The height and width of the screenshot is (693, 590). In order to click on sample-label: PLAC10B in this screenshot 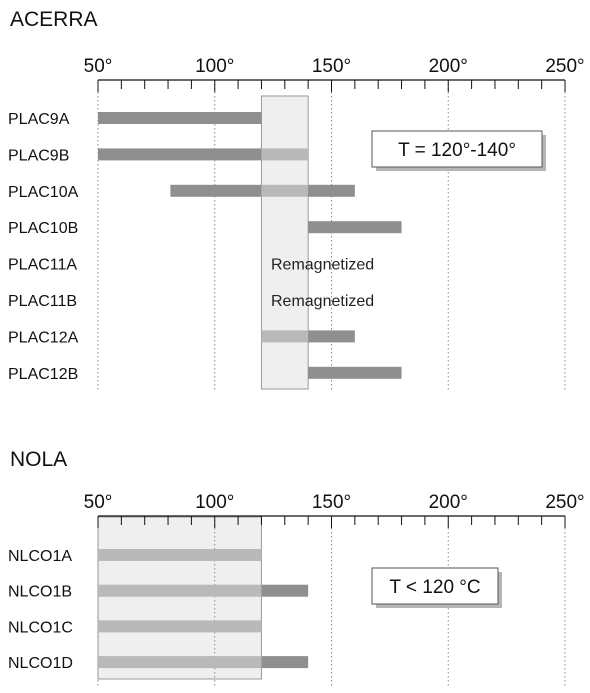, I will do `click(43, 228)`.